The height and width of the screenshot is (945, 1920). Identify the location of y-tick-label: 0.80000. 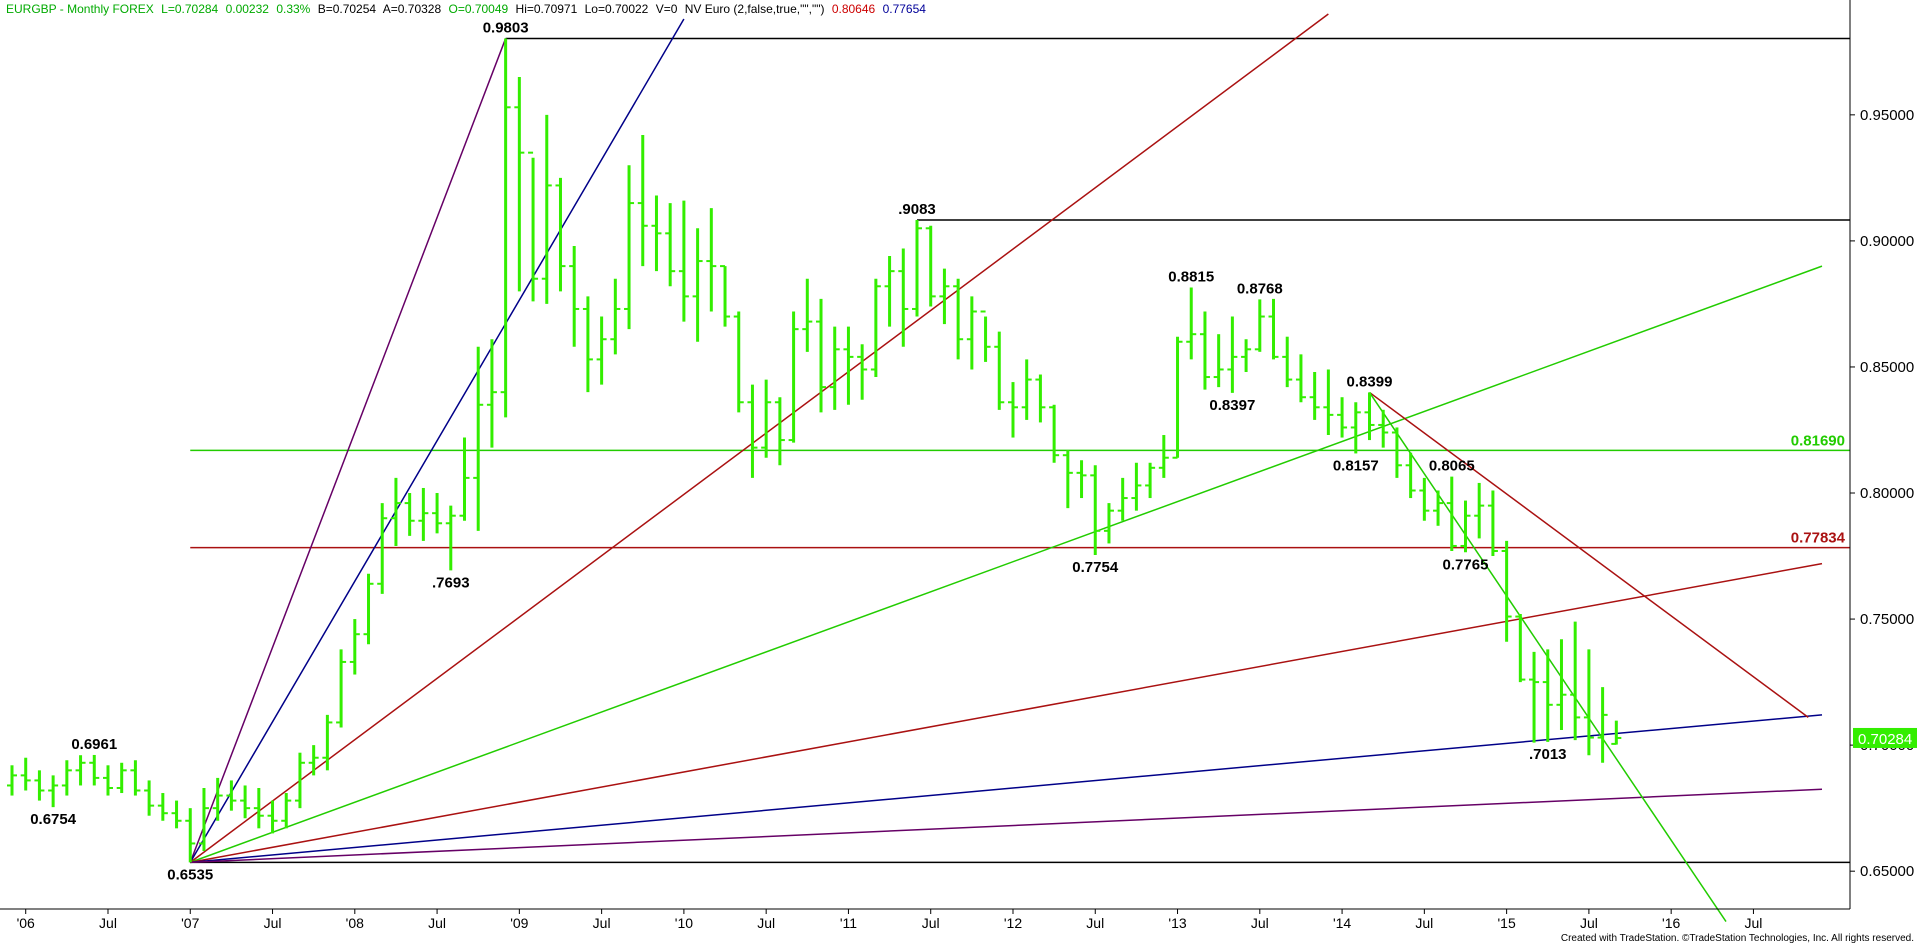
(1887, 493).